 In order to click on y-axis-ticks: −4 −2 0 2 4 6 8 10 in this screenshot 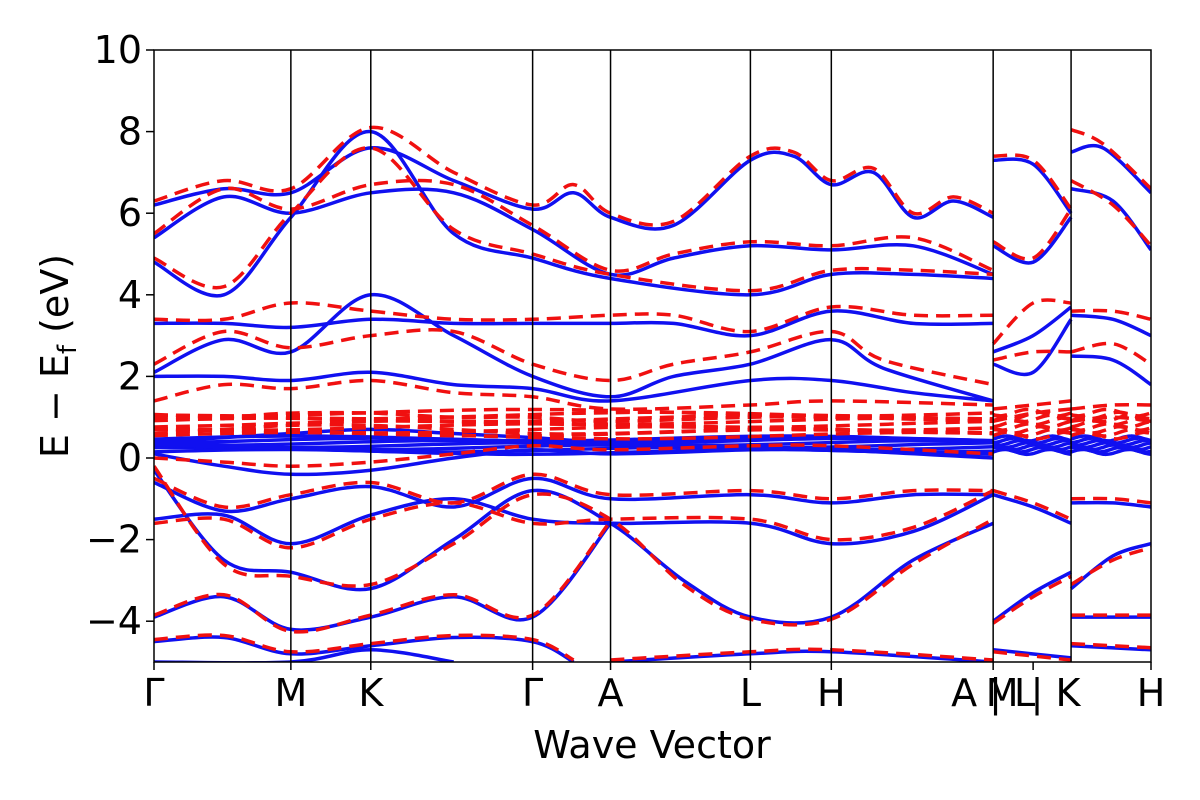, I will do `click(120, 335)`.